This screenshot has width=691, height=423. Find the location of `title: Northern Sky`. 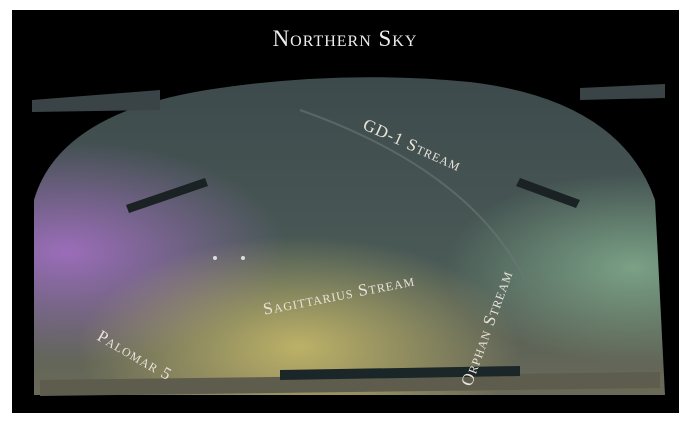

title: Northern Sky is located at coordinates (345, 38).